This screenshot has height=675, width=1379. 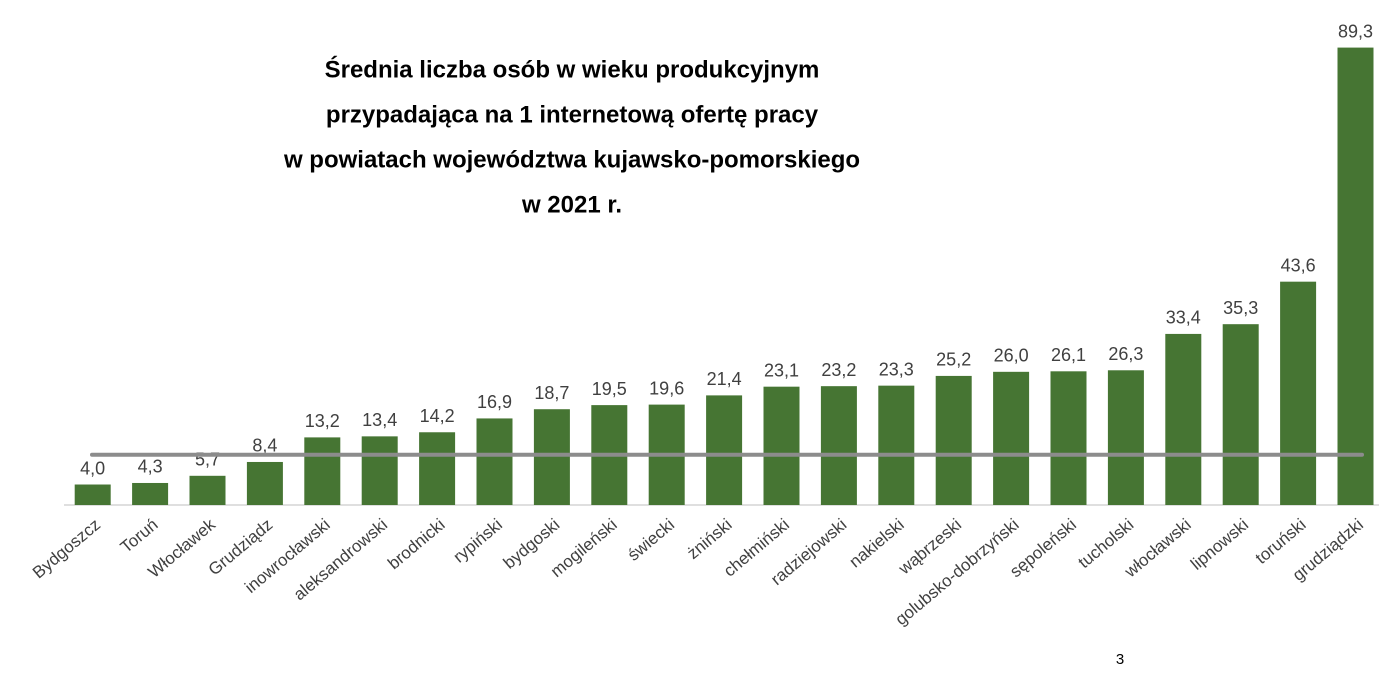 What do you see at coordinates (379, 420) in the screenshot?
I see `value-label: 13,4` at bounding box center [379, 420].